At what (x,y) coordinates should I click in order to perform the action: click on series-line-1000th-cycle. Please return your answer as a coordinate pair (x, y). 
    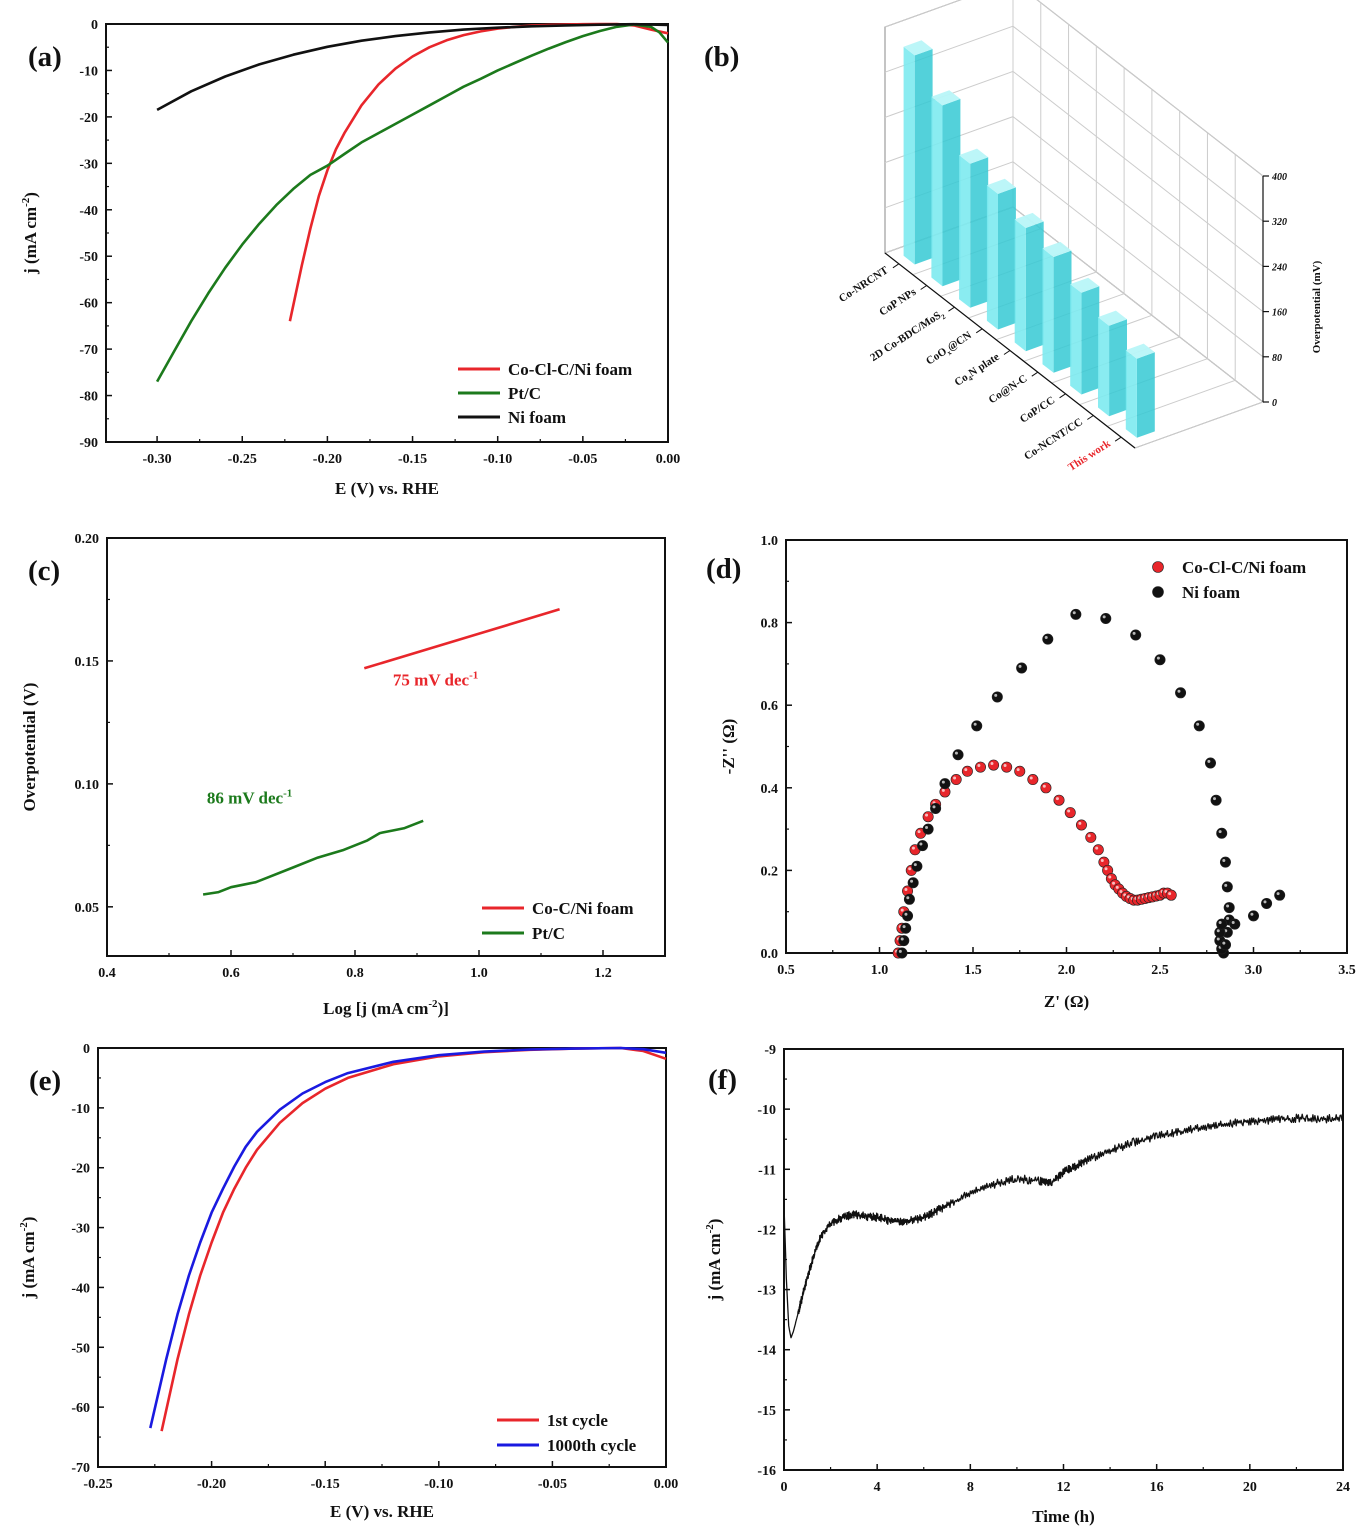
    Looking at the image, I should click on (408, 1237).